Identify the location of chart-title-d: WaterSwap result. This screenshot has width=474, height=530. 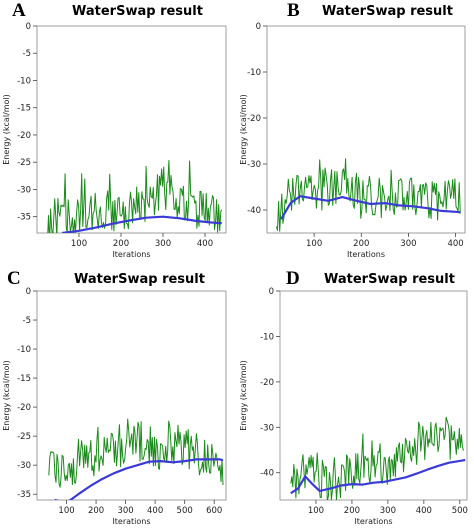
(389, 279).